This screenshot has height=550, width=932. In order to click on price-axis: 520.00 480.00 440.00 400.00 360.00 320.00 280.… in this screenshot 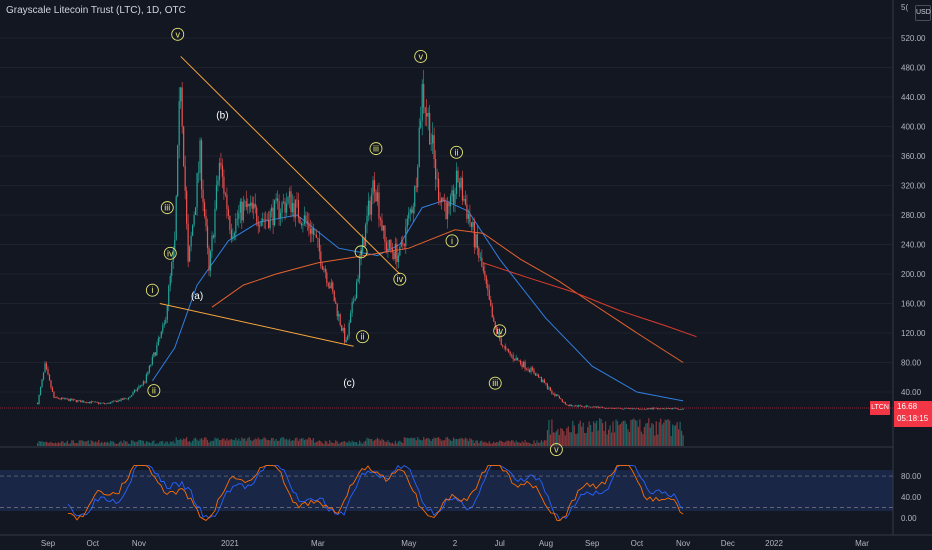, I will do `click(913, 200)`.